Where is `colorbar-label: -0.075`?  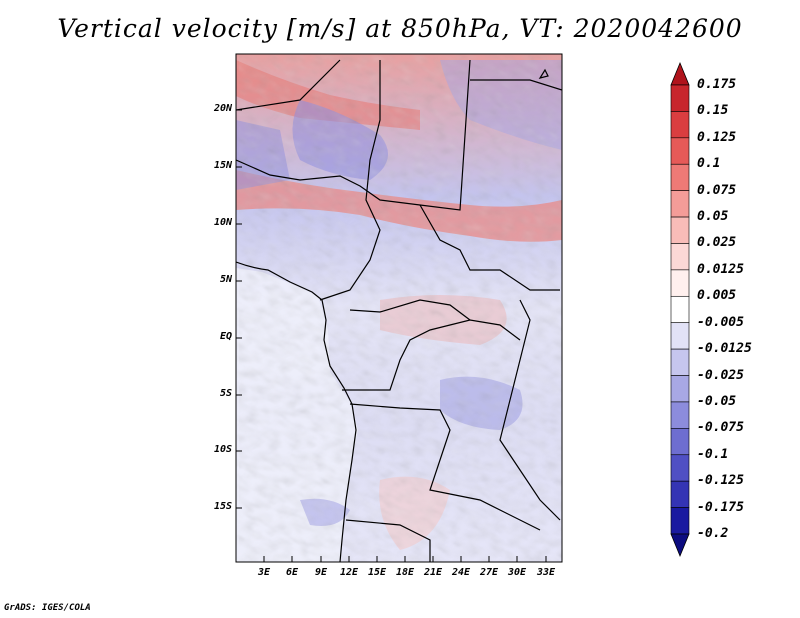 colorbar-label: -0.075 is located at coordinates (720, 428).